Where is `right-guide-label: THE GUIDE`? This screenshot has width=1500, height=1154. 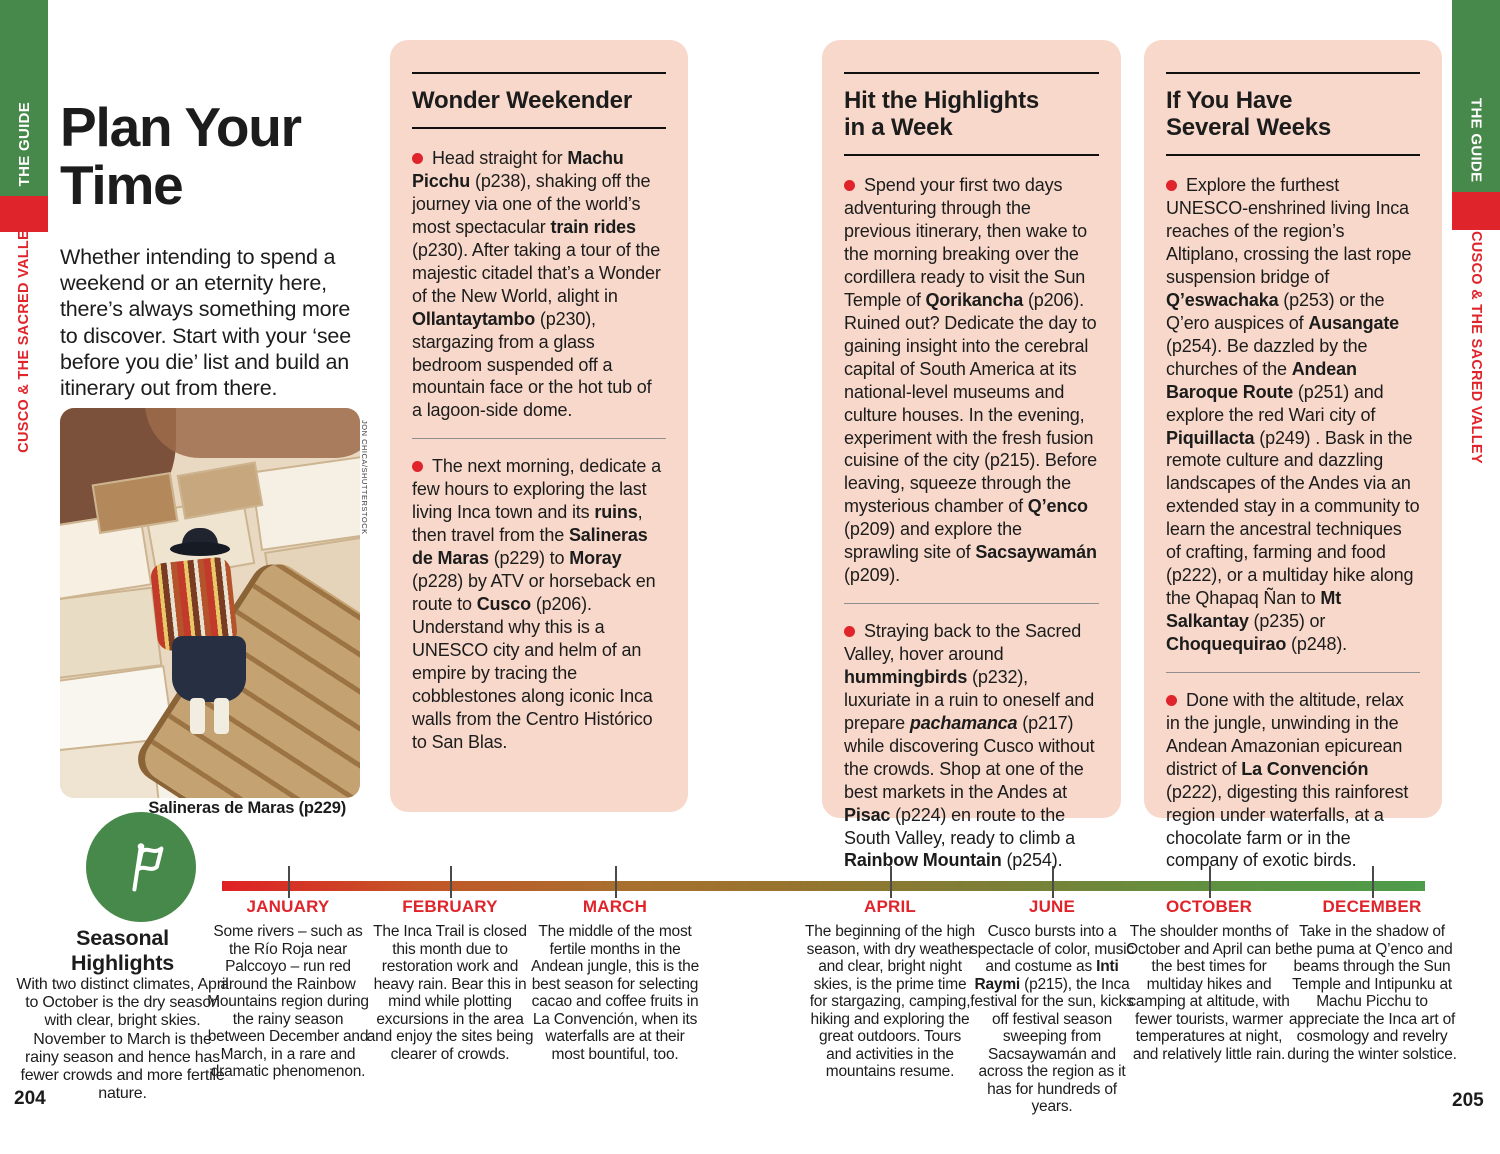
right-guide-label: THE GUIDE is located at coordinates (1476, 139).